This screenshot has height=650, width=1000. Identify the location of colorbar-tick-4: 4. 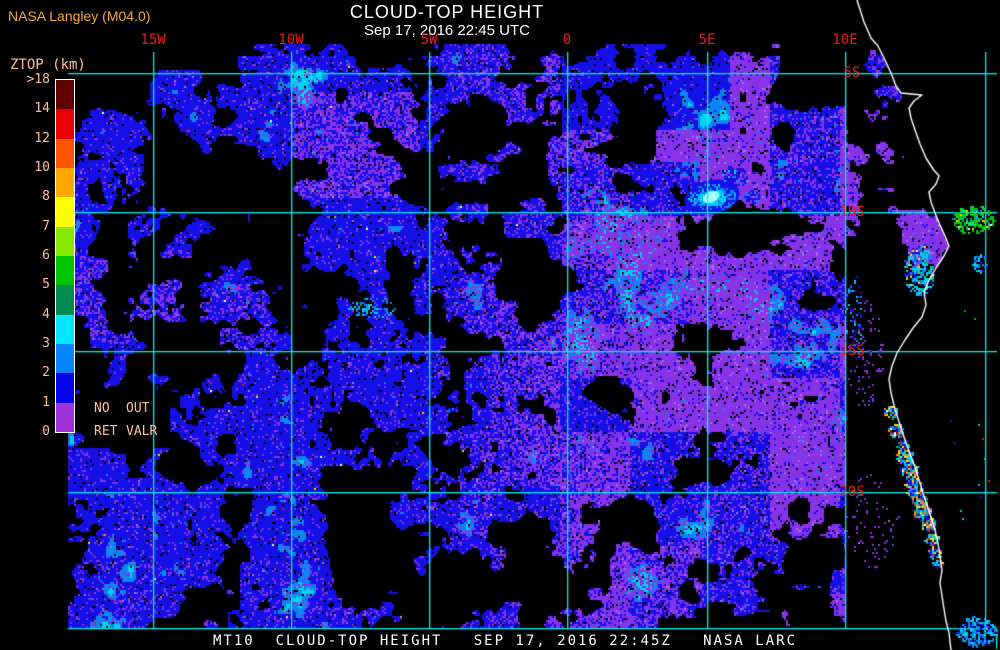
(46, 314).